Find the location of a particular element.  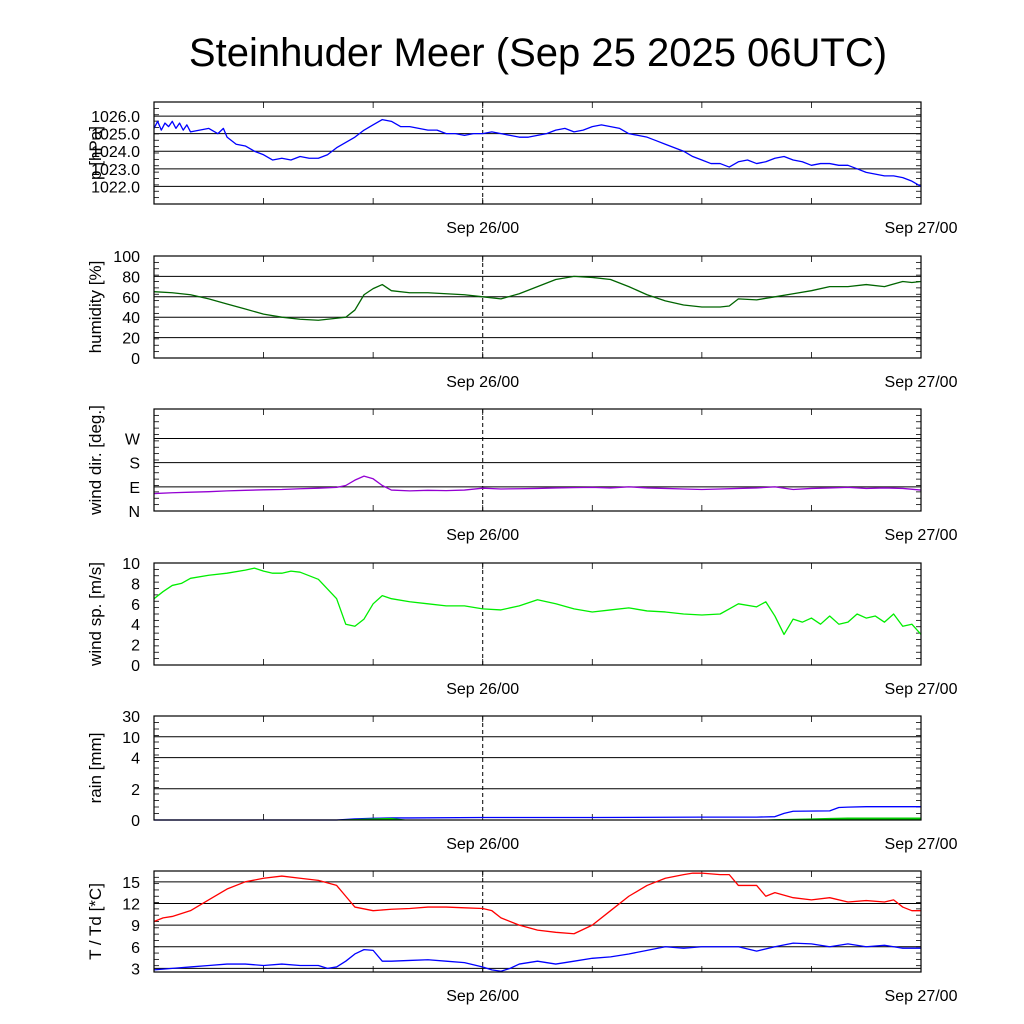

panel-rain: 30 10 4 2 0 rain [mm] Sep 26/00 Sep 27/00 is located at coordinates (522, 781).